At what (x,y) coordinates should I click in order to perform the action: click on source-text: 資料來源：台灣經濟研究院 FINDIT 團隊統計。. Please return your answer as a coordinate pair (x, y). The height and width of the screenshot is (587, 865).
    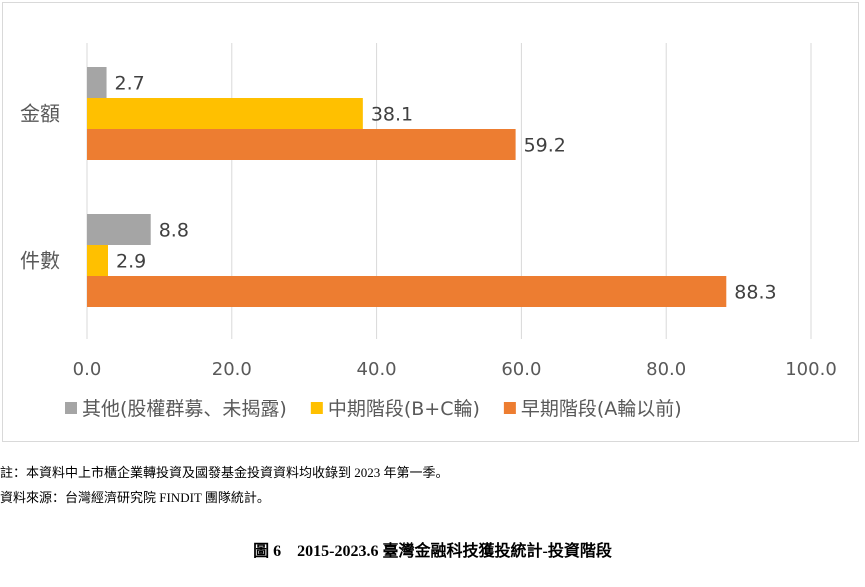
    Looking at the image, I should click on (135, 497).